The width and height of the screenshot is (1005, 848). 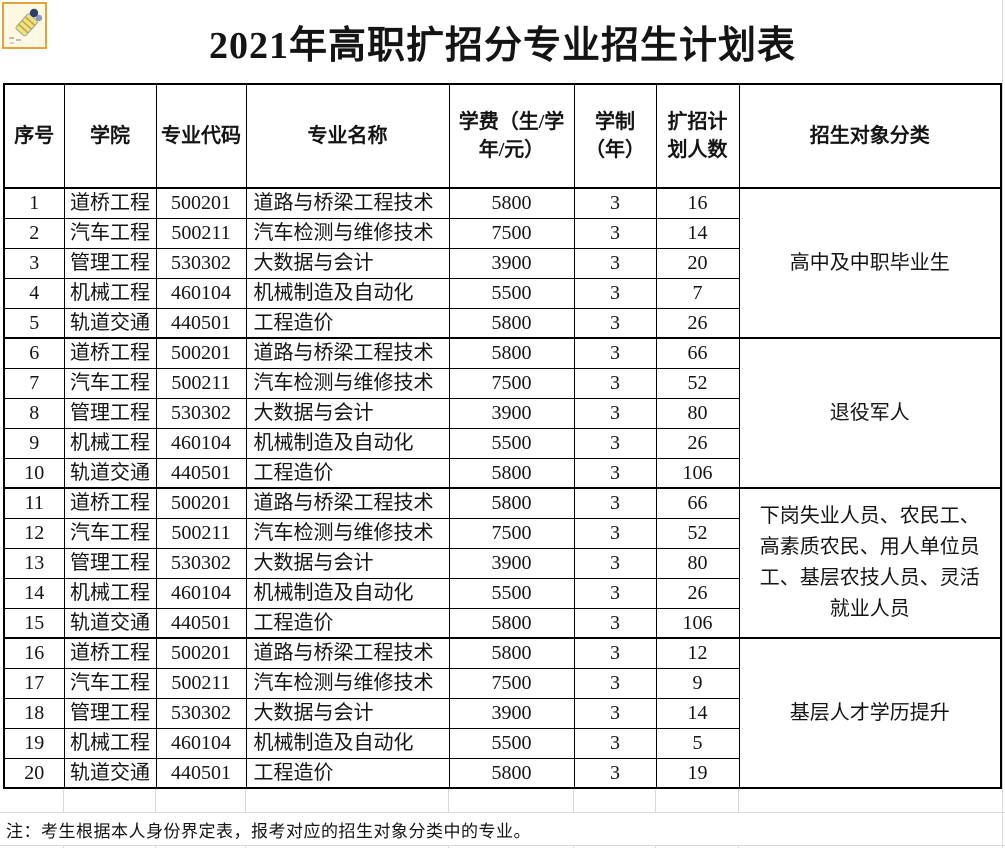 I want to click on cell-quota: 5, so click(x=697, y=743).